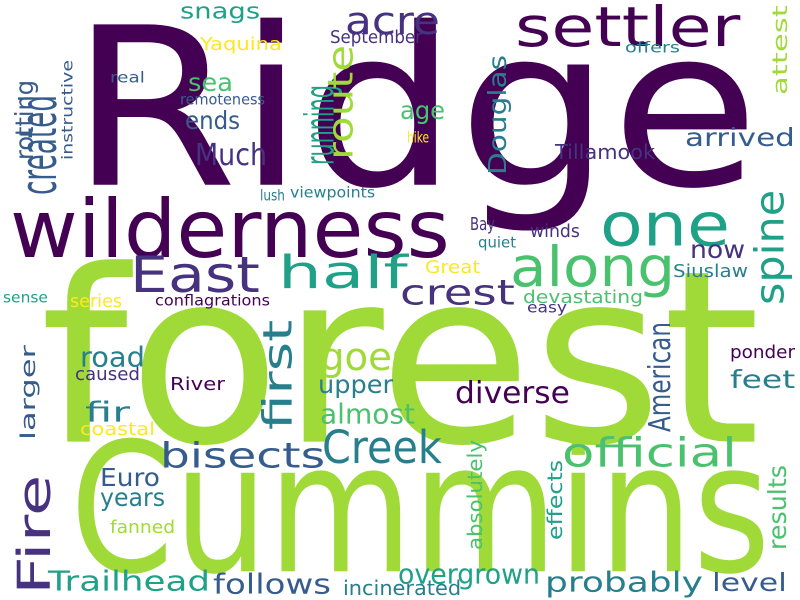 This screenshot has width=800, height=600. I want to click on word-upper: upper, so click(355, 384).